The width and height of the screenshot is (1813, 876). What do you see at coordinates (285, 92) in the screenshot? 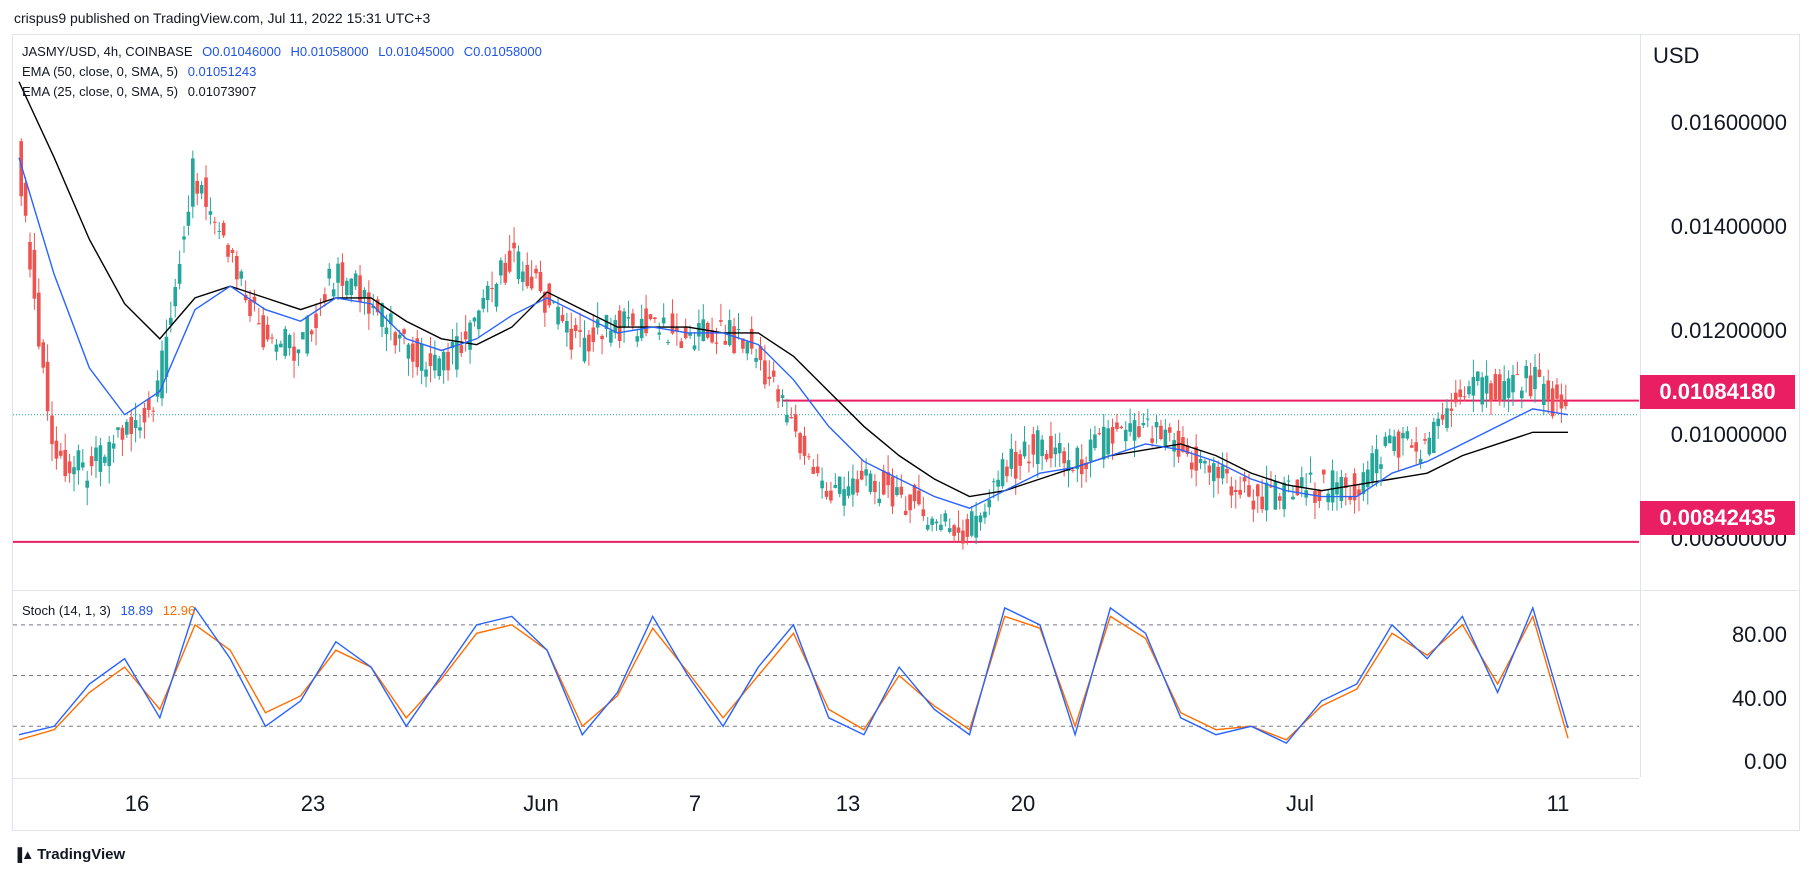
I see `ema25-legend-row: EMA (25, close, 0, SMA, 5) 0.01073907` at bounding box center [285, 92].